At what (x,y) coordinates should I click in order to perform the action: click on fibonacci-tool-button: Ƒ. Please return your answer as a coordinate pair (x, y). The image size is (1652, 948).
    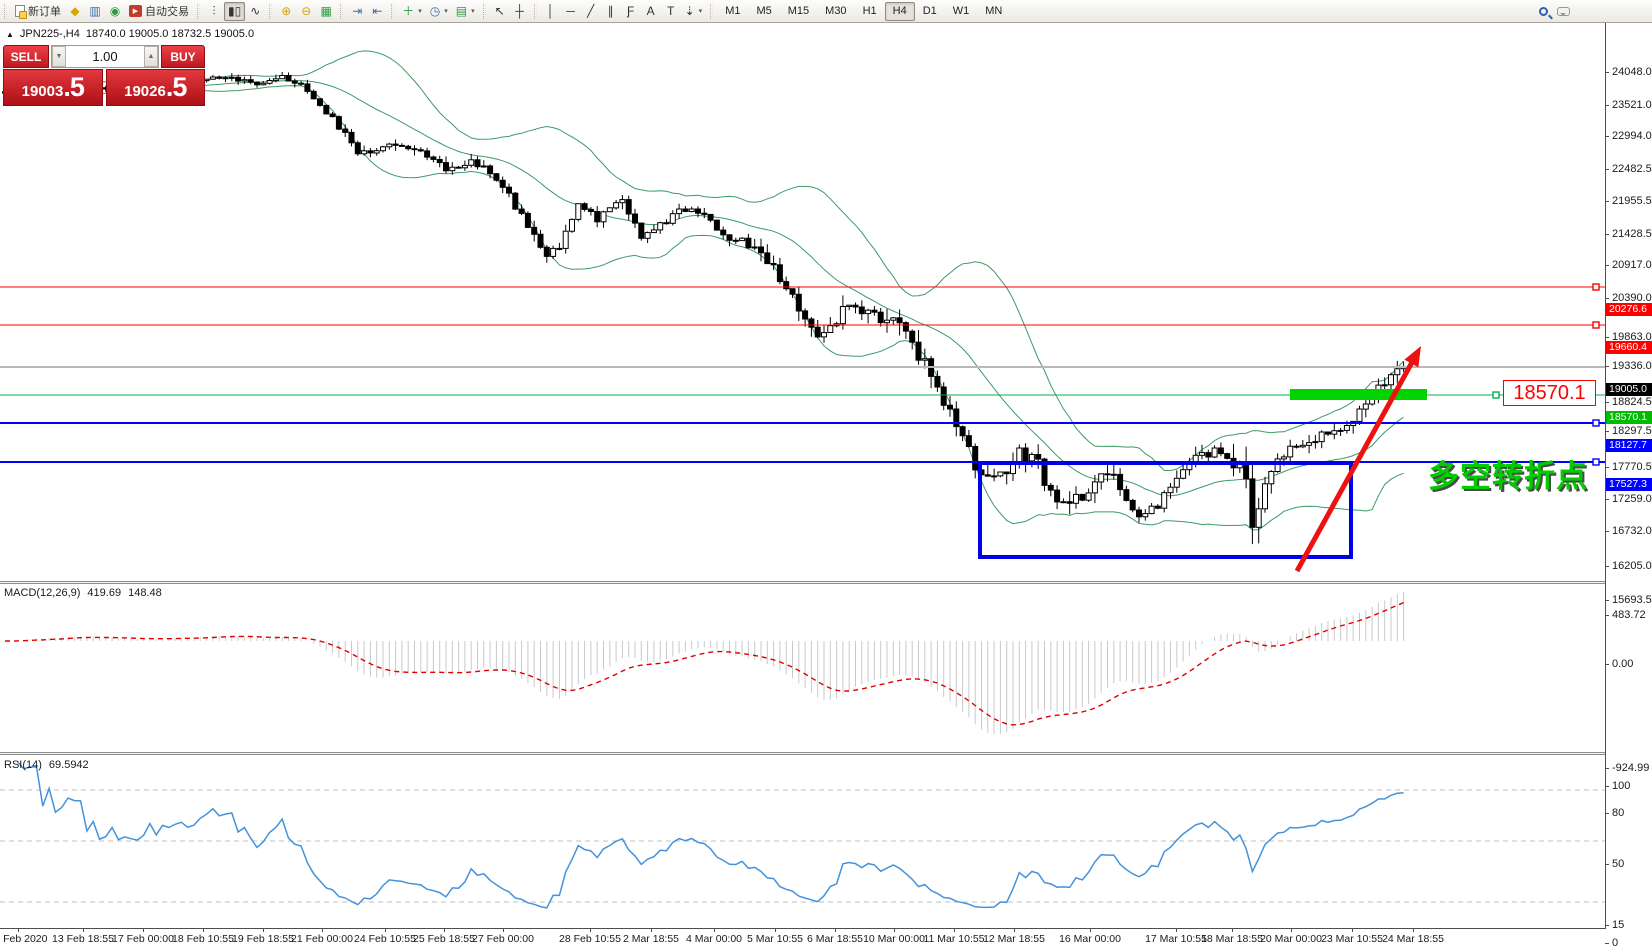
    Looking at the image, I should click on (631, 11).